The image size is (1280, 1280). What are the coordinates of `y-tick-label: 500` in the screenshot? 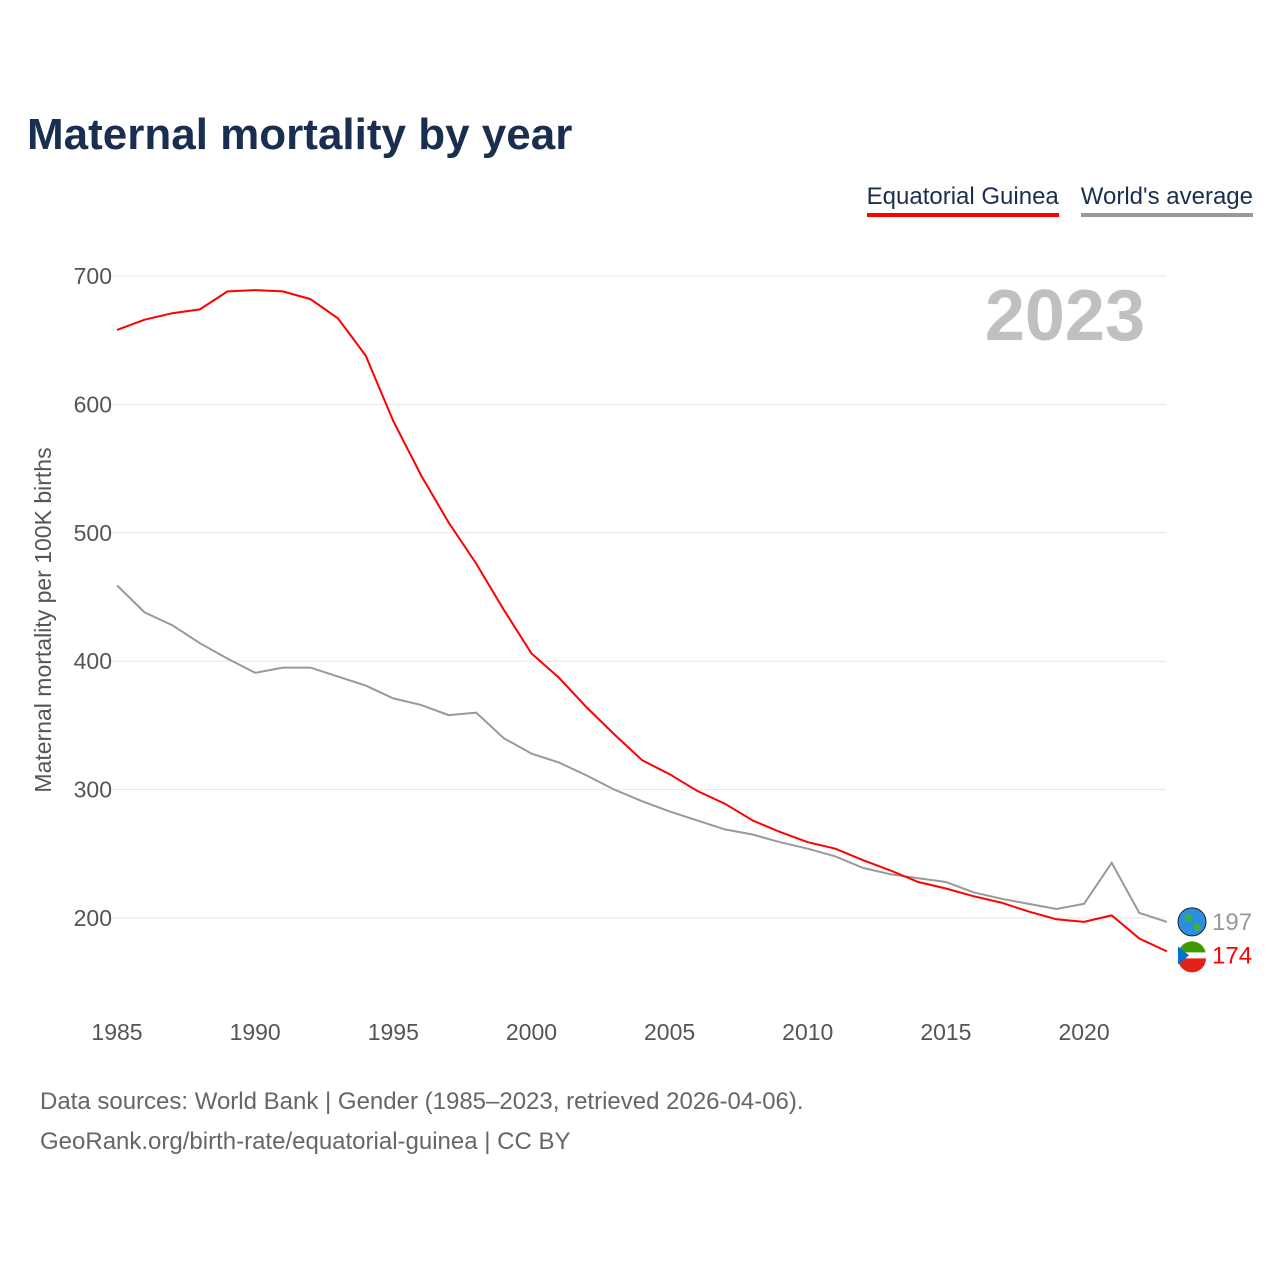 It's located at (93, 533).